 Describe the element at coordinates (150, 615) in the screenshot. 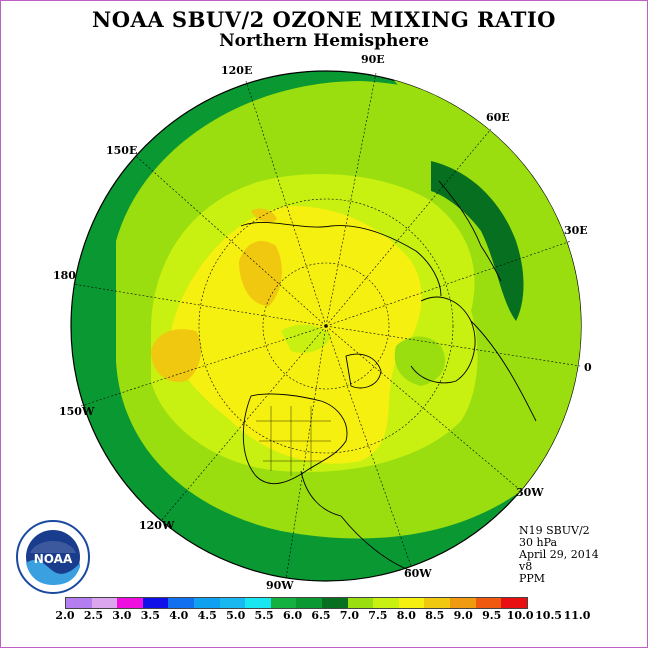

I see `colorbar-tick-label: 3.5` at that location.